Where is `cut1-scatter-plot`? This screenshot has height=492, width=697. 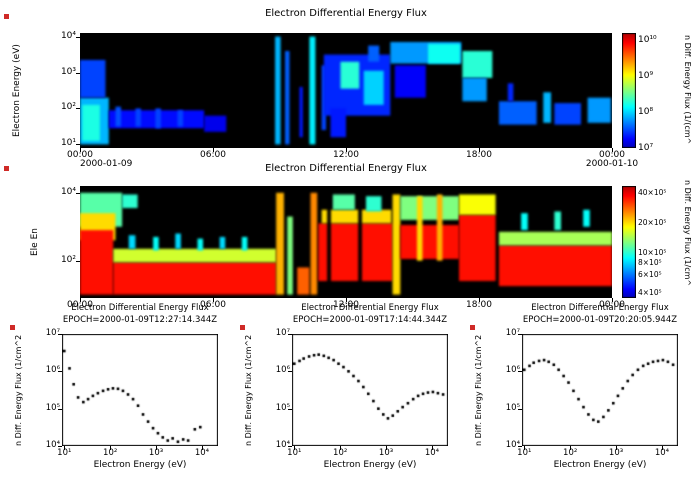 cut1-scatter-plot is located at coordinates (140, 390).